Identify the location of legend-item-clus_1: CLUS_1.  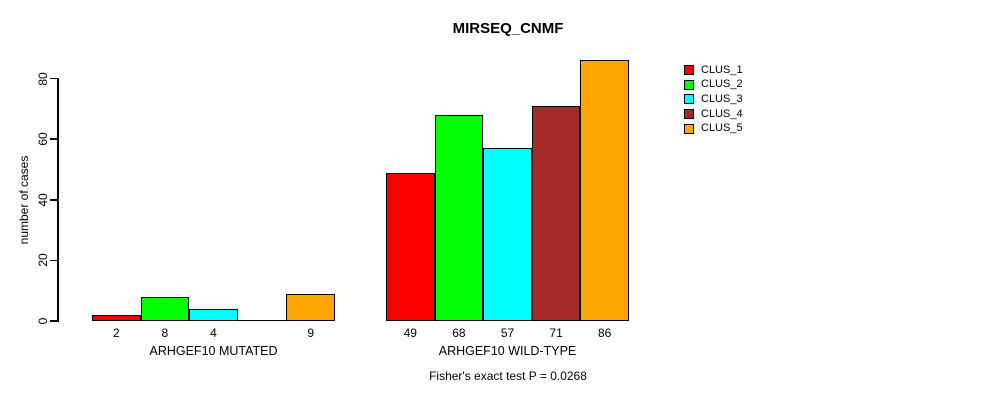
(713, 70).